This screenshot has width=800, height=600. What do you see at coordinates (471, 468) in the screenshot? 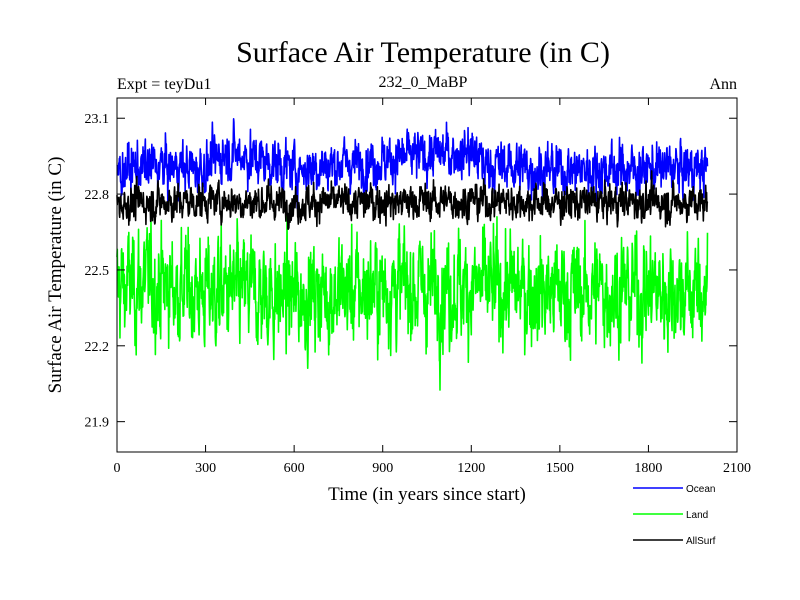
I see `x-tick-label: 1200` at bounding box center [471, 468].